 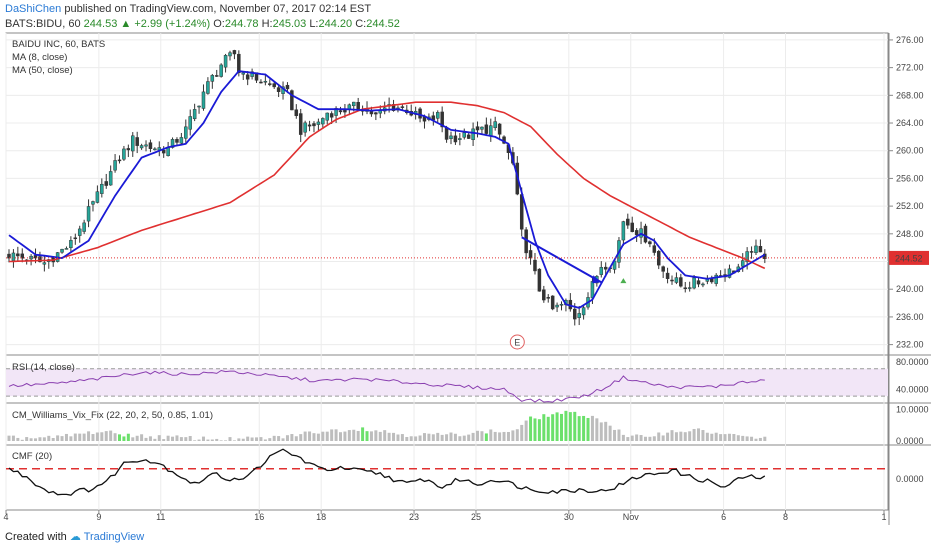 I want to click on x-tick-label: 8, so click(x=785, y=517).